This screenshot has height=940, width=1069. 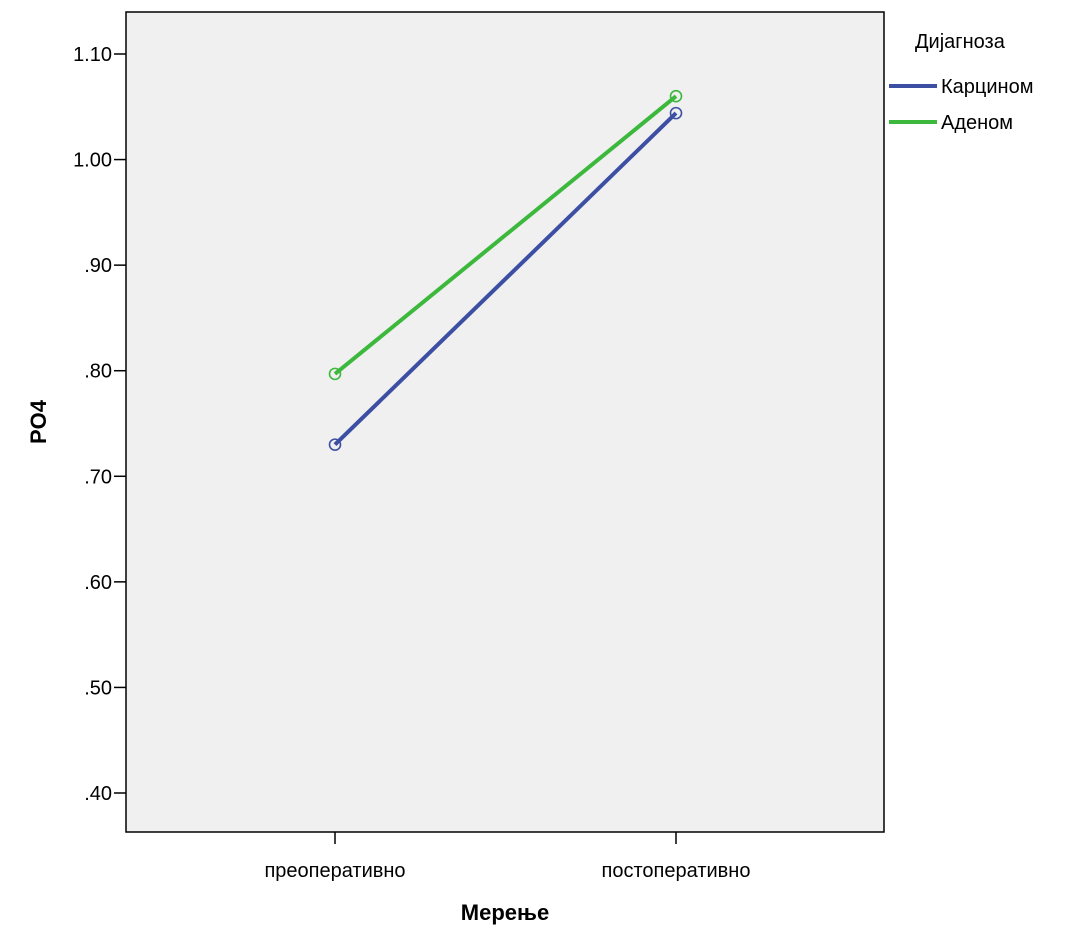 What do you see at coordinates (960, 42) in the screenshot?
I see `legend-title: Дијагноза` at bounding box center [960, 42].